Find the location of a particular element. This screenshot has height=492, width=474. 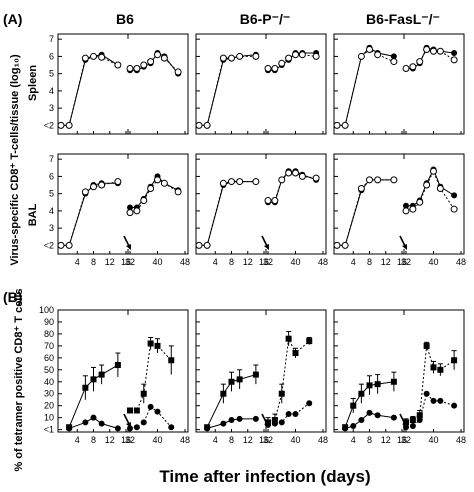

y-axis-label-b: % of tetramer positive CD8⁺ T cells is located at coordinates (19, 379).